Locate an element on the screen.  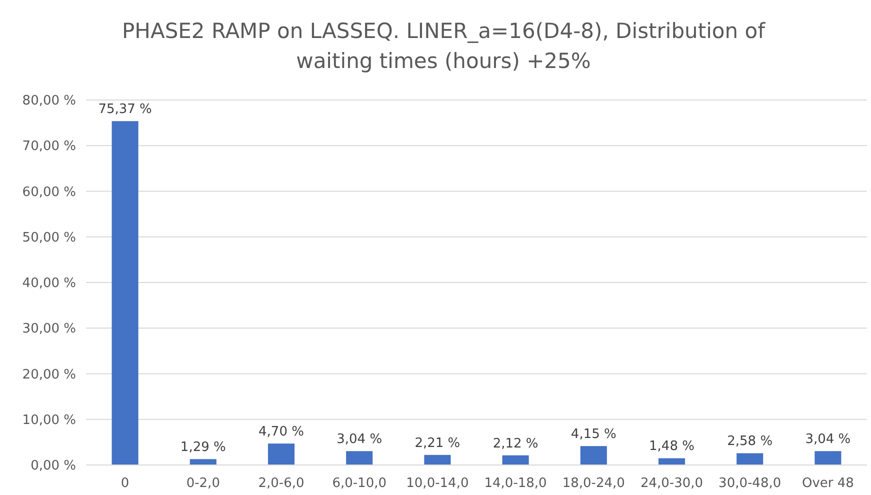
data-label: 4,70 % is located at coordinates (281, 432).